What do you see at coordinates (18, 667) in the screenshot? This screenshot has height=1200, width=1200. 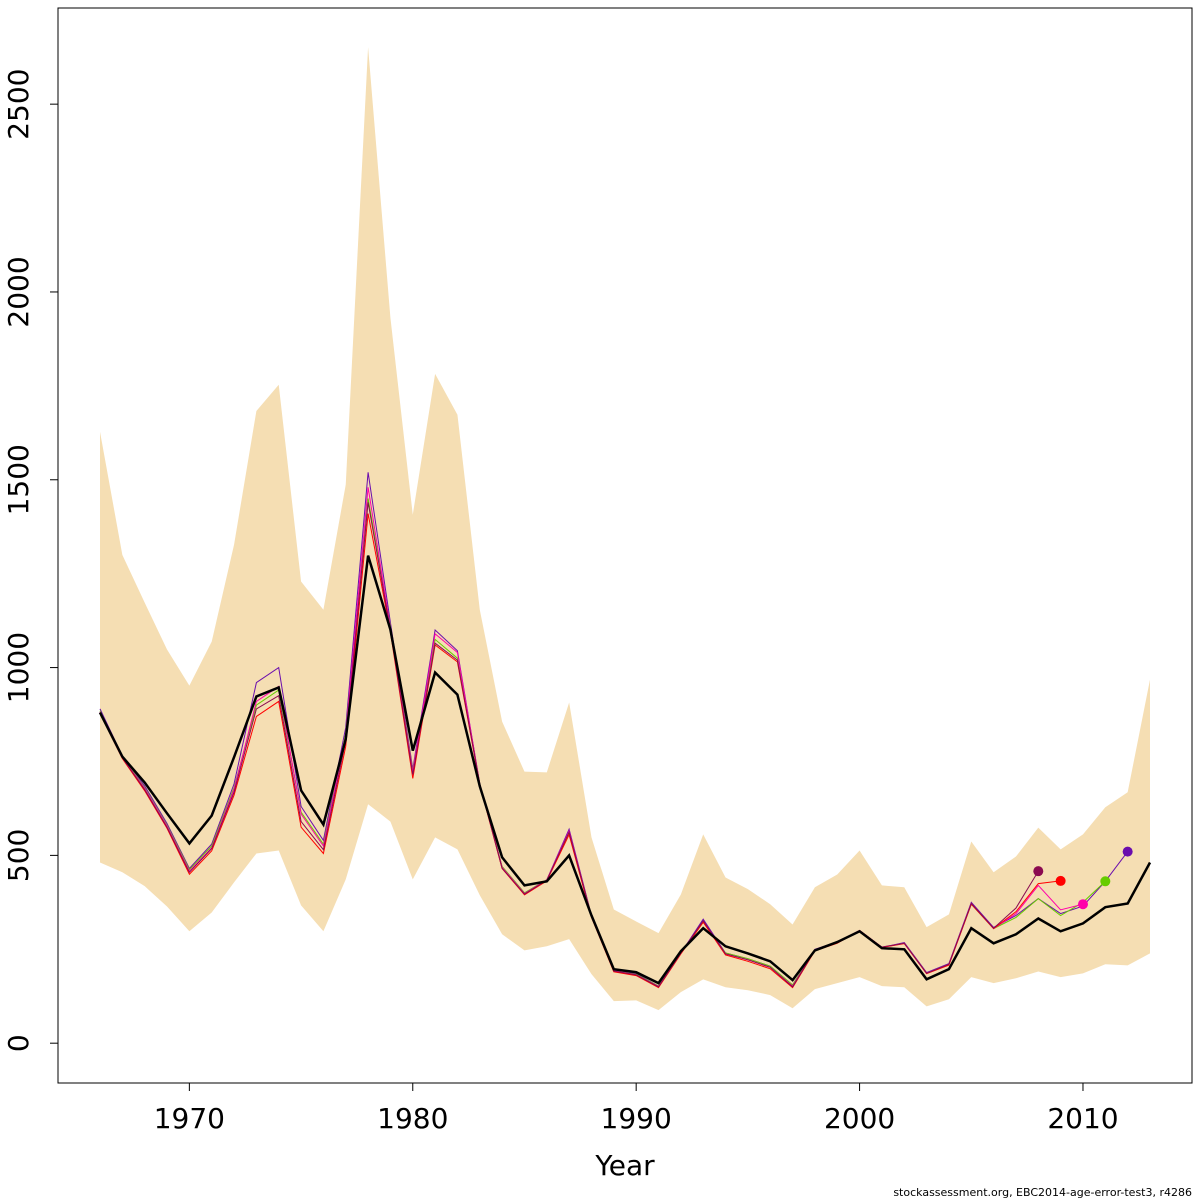 I see `y-tick-label: 1000` at bounding box center [18, 667].